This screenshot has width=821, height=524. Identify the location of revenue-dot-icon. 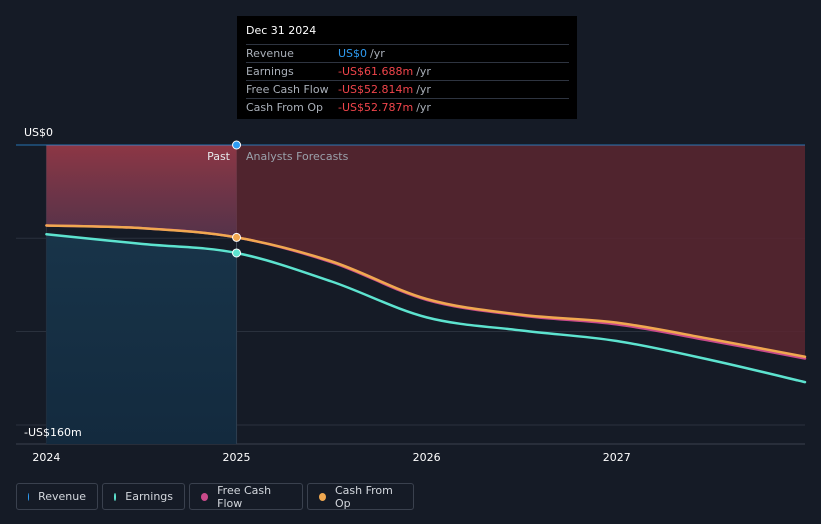
(29, 496).